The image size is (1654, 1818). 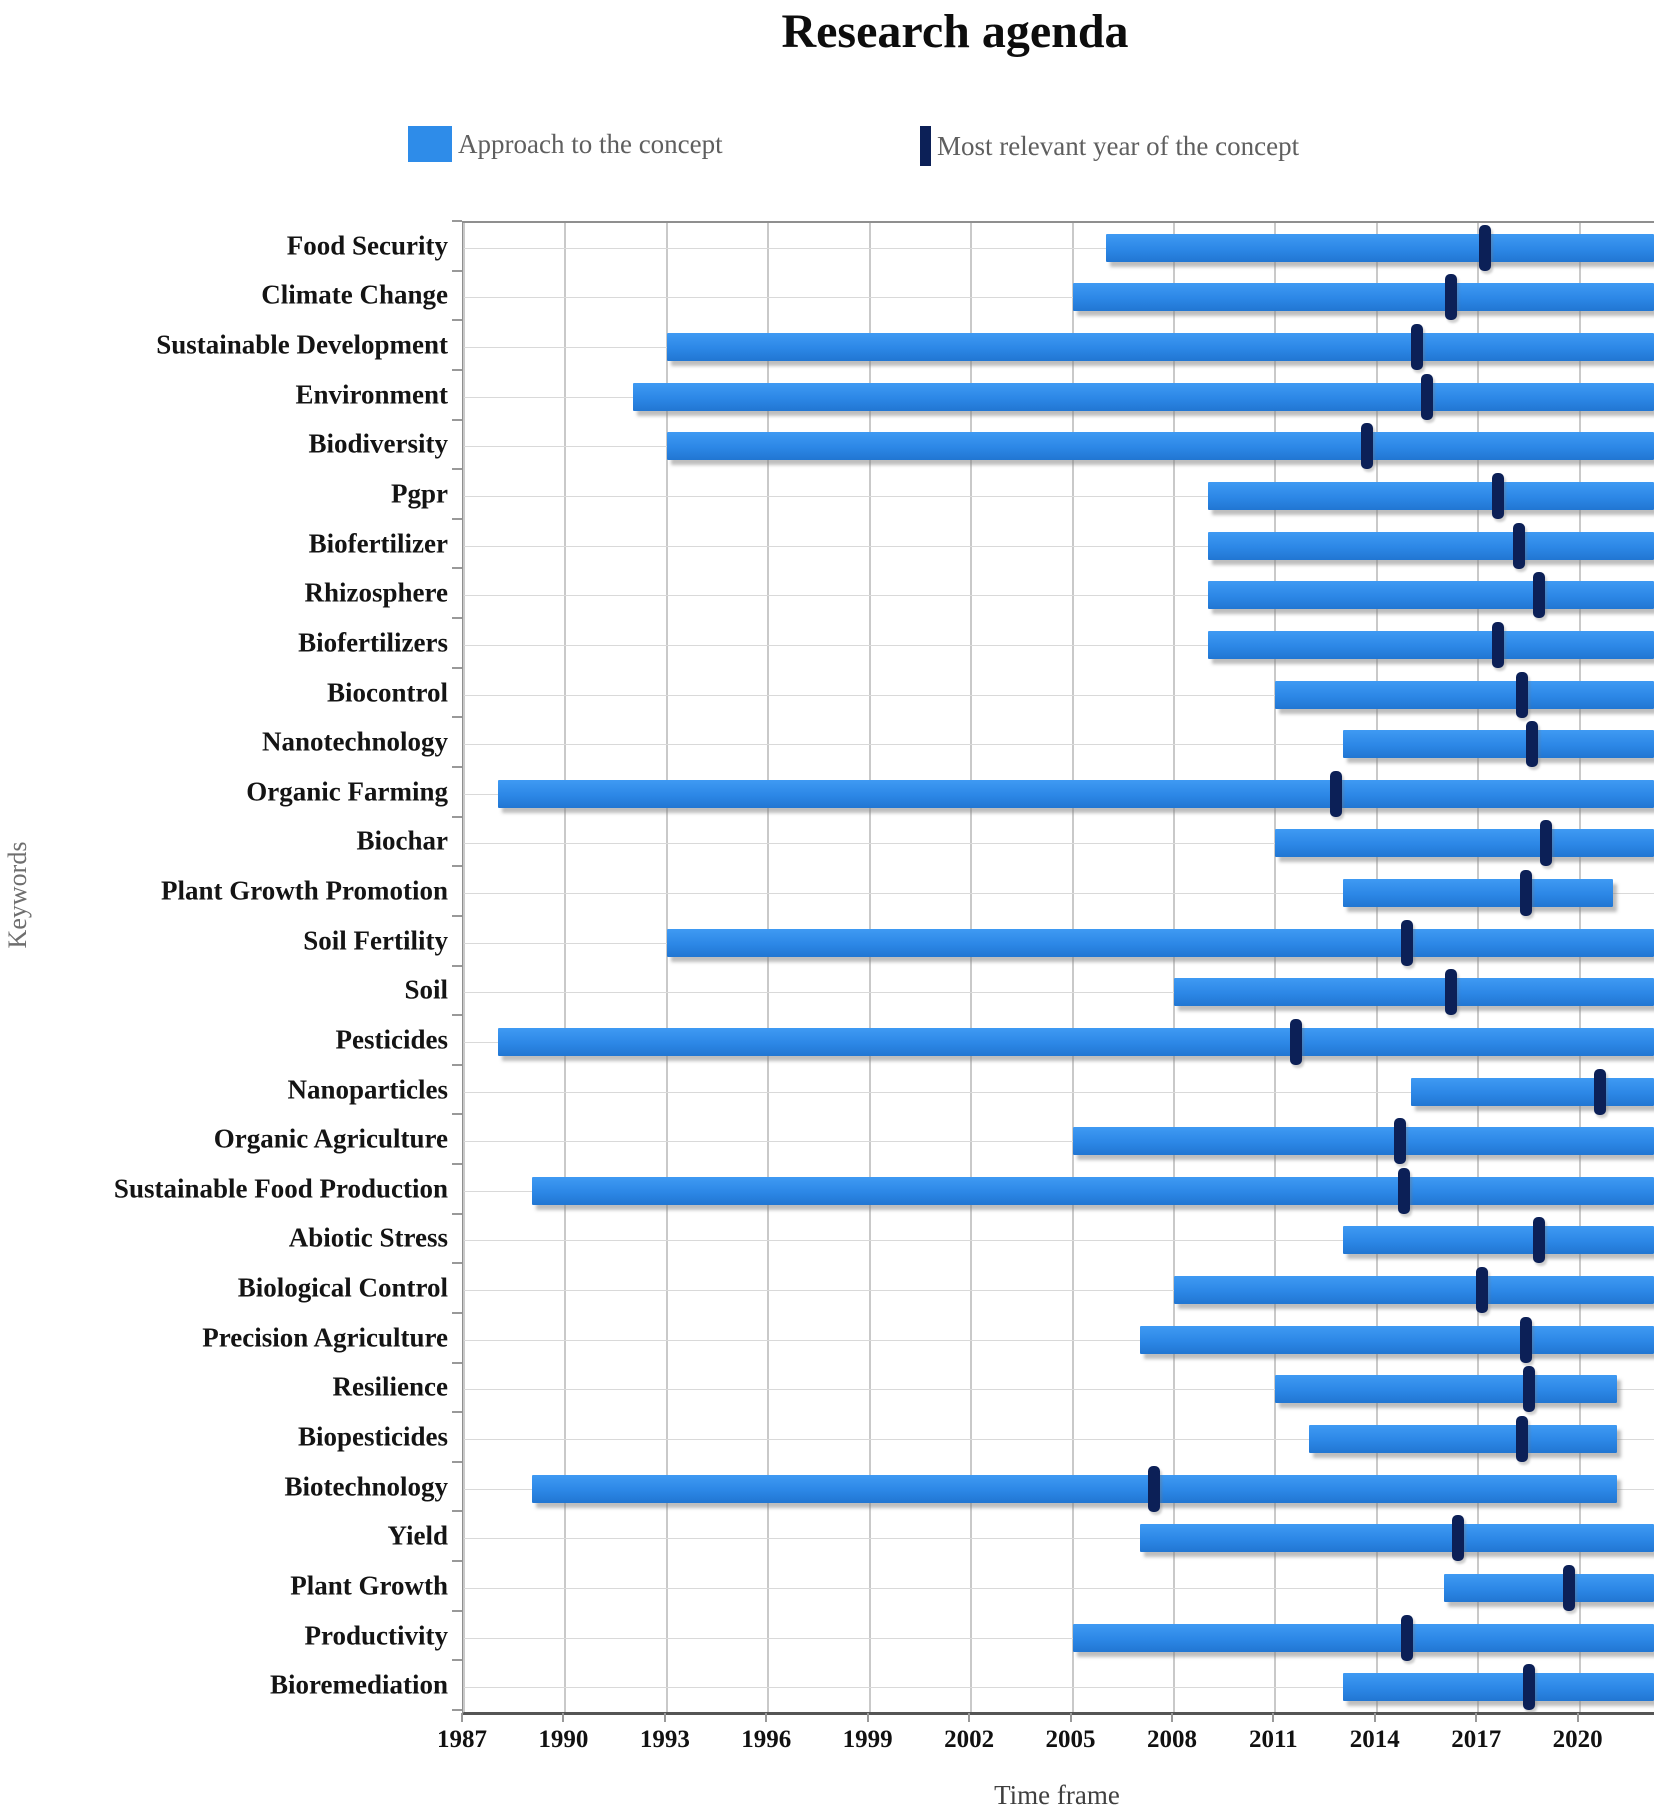 What do you see at coordinates (369, 1585) in the screenshot?
I see `keyword-label: Plant Growth` at bounding box center [369, 1585].